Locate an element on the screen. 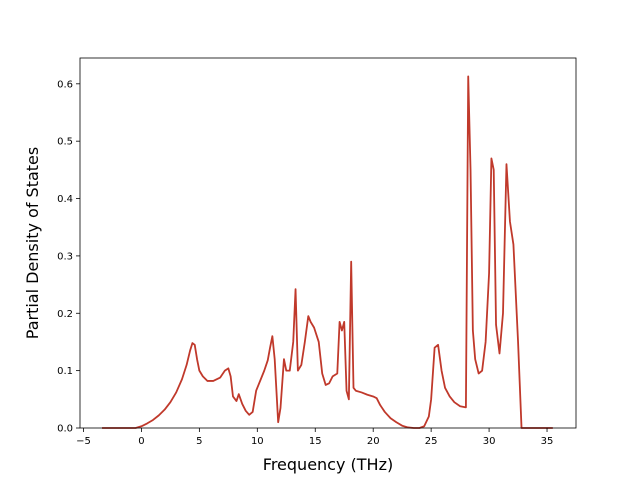  x-tick-label: 35 is located at coordinates (547, 441).